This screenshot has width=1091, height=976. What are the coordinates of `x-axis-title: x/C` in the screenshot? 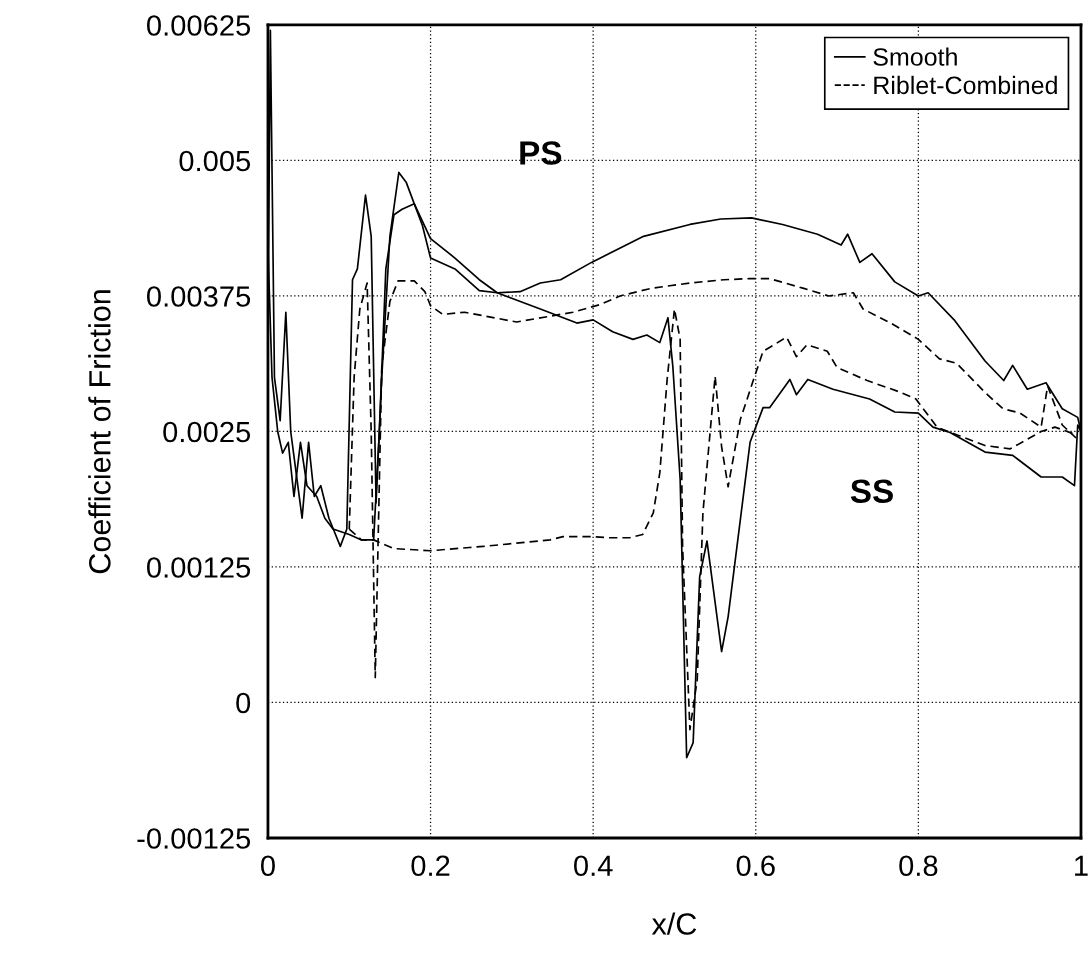 It's located at (674, 923).